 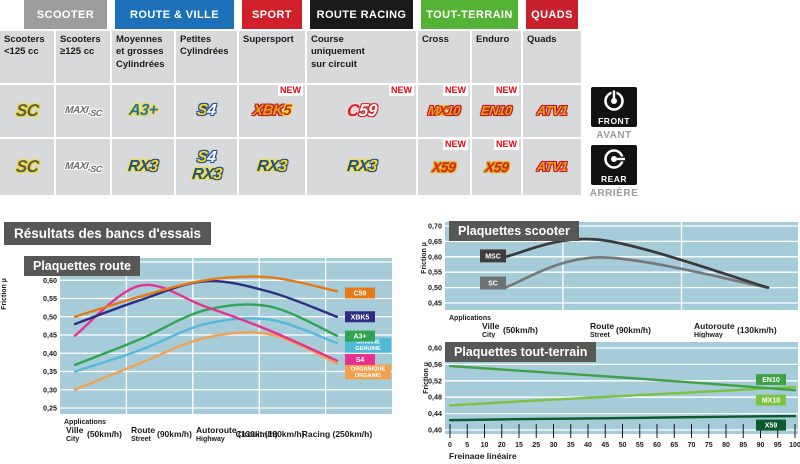 I want to click on cell-front-3: S4, so click(x=206, y=111).